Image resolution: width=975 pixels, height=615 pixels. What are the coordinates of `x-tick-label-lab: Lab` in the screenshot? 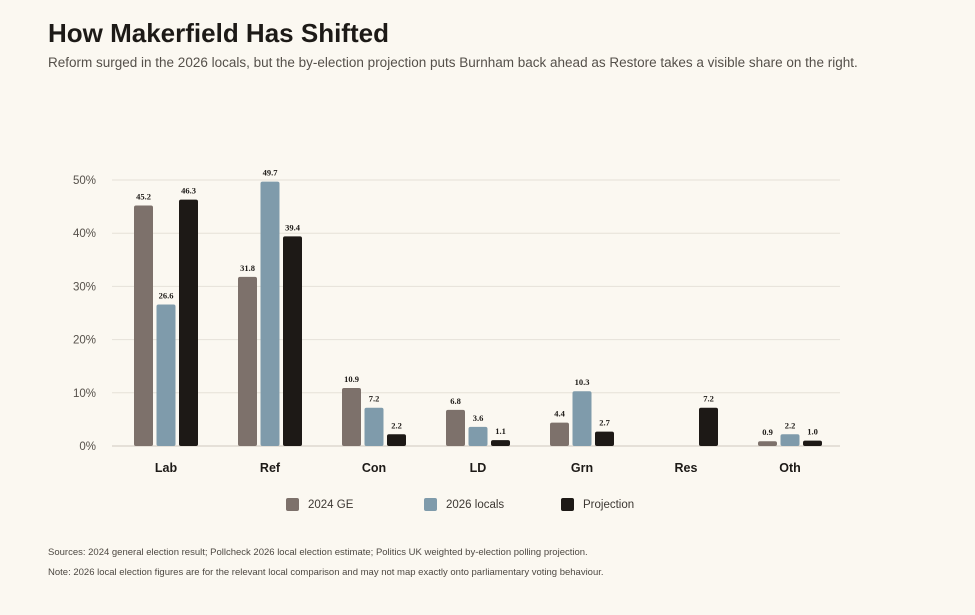 It's located at (166, 468).